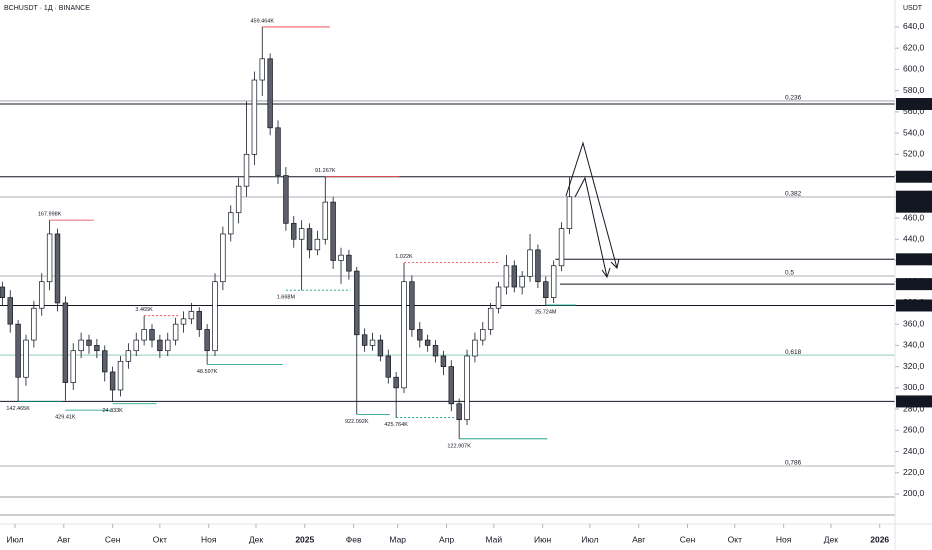 Image resolution: width=932 pixels, height=550 pixels. Describe the element at coordinates (914, 366) in the screenshot. I see `y-tick-label: 320,0` at that location.